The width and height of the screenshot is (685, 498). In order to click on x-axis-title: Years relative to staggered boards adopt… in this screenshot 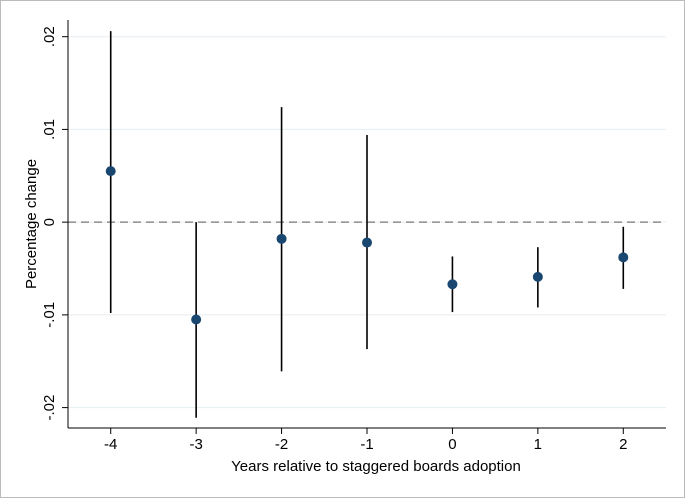, I will do `click(376, 466)`.